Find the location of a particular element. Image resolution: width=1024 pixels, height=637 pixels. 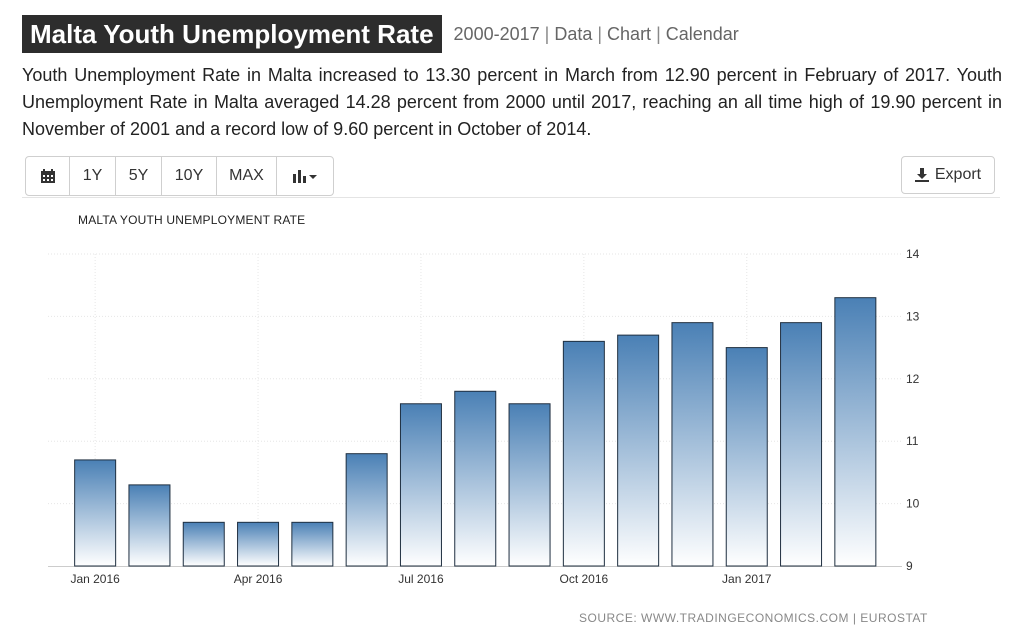

export-label: Export is located at coordinates (958, 174).